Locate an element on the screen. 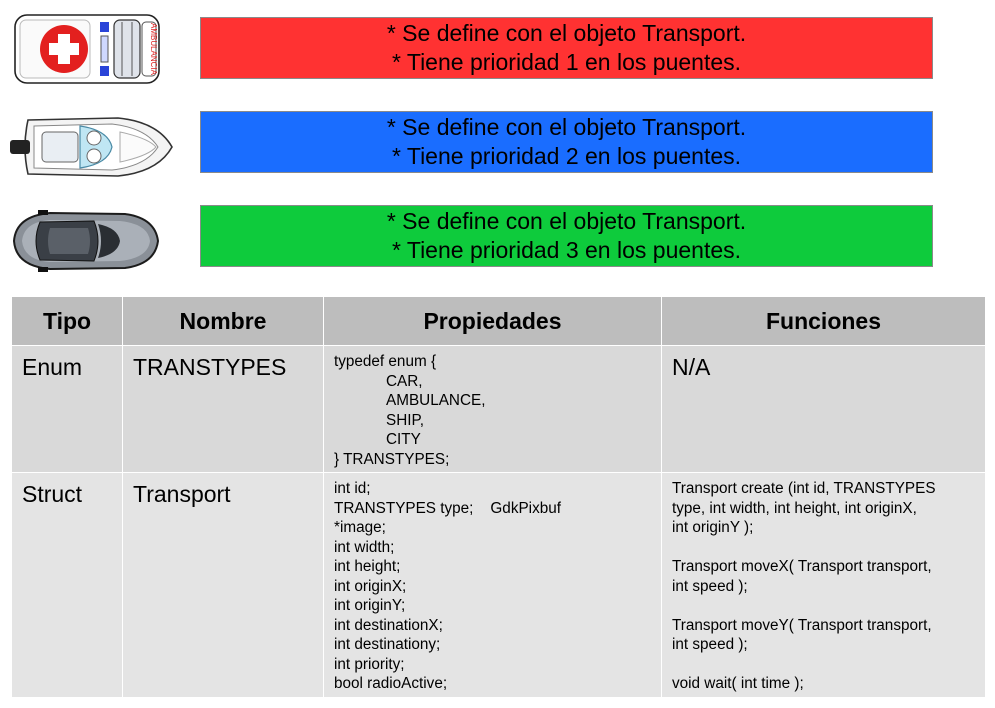 The image size is (995, 708). header-propiedades: Propiedades is located at coordinates (492, 321).